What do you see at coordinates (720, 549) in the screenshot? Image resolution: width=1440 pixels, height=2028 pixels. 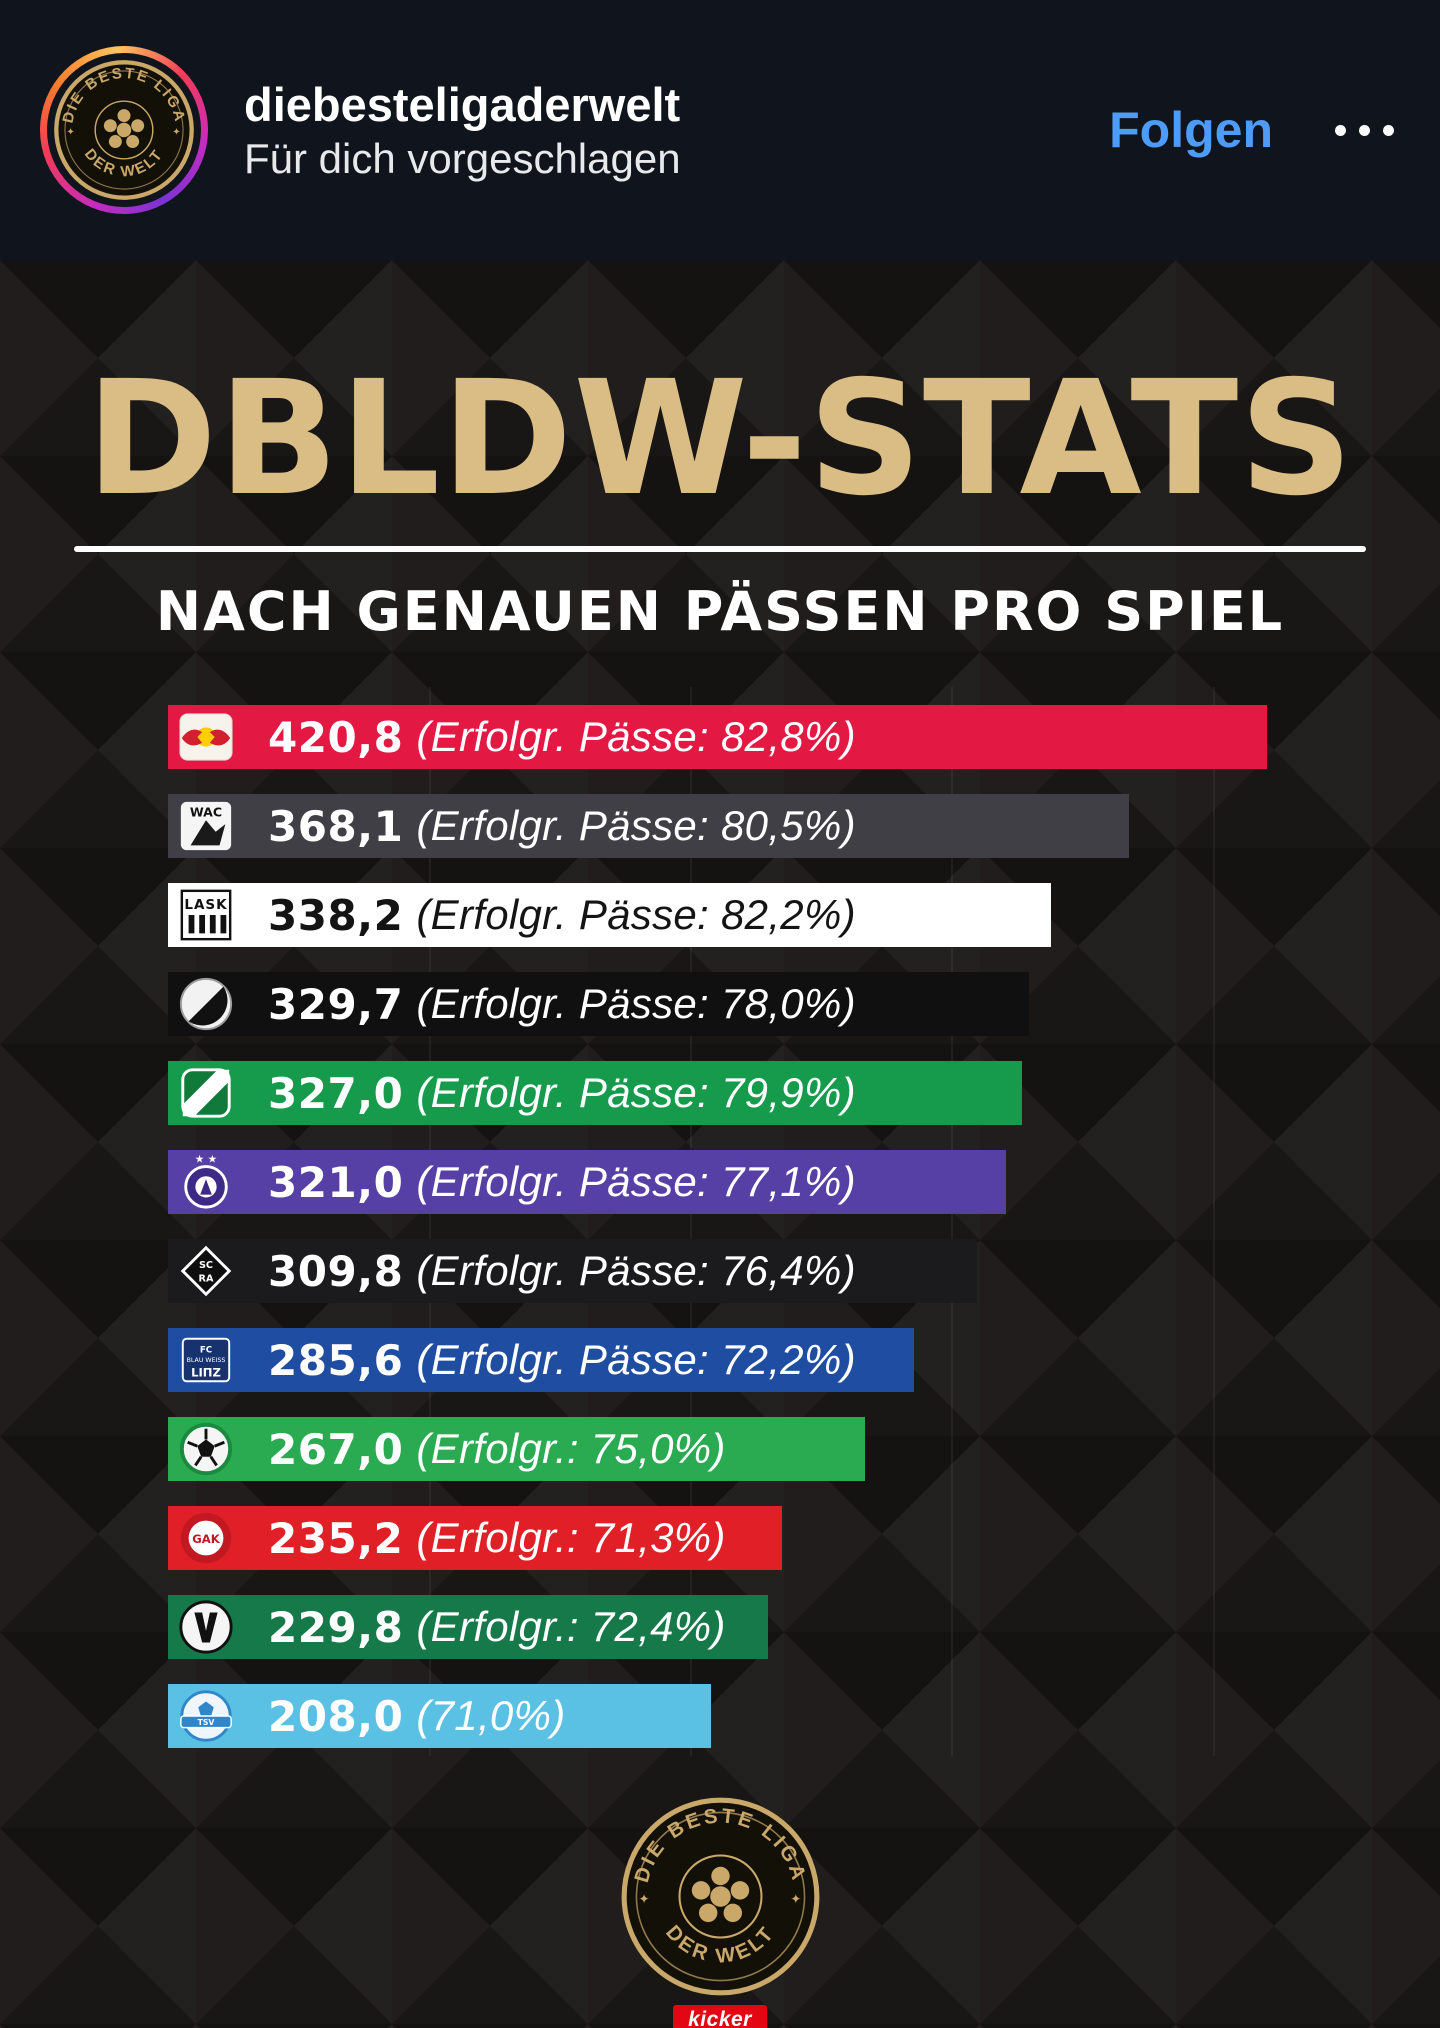 I see `title-underline` at bounding box center [720, 549].